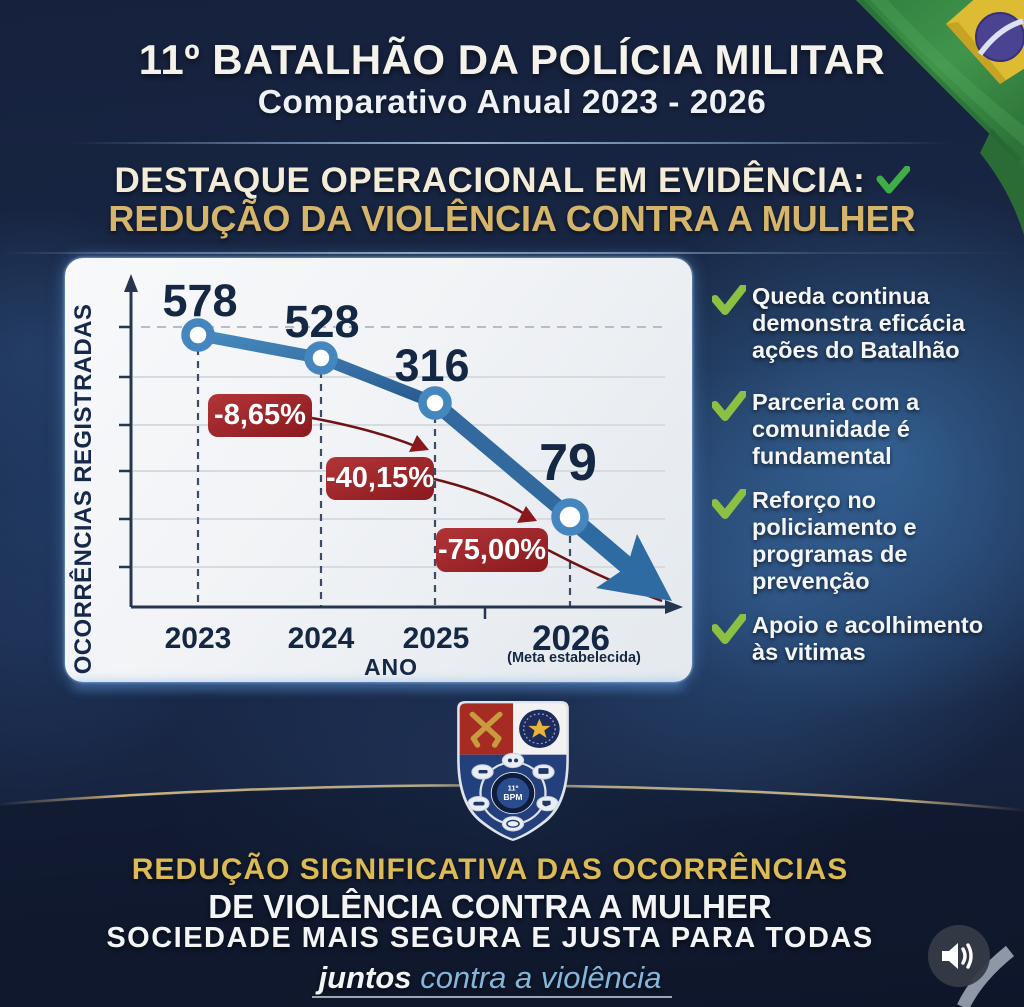 The height and width of the screenshot is (1007, 1024). Describe the element at coordinates (198, 638) in the screenshot. I see `svg-text: 2023` at that location.